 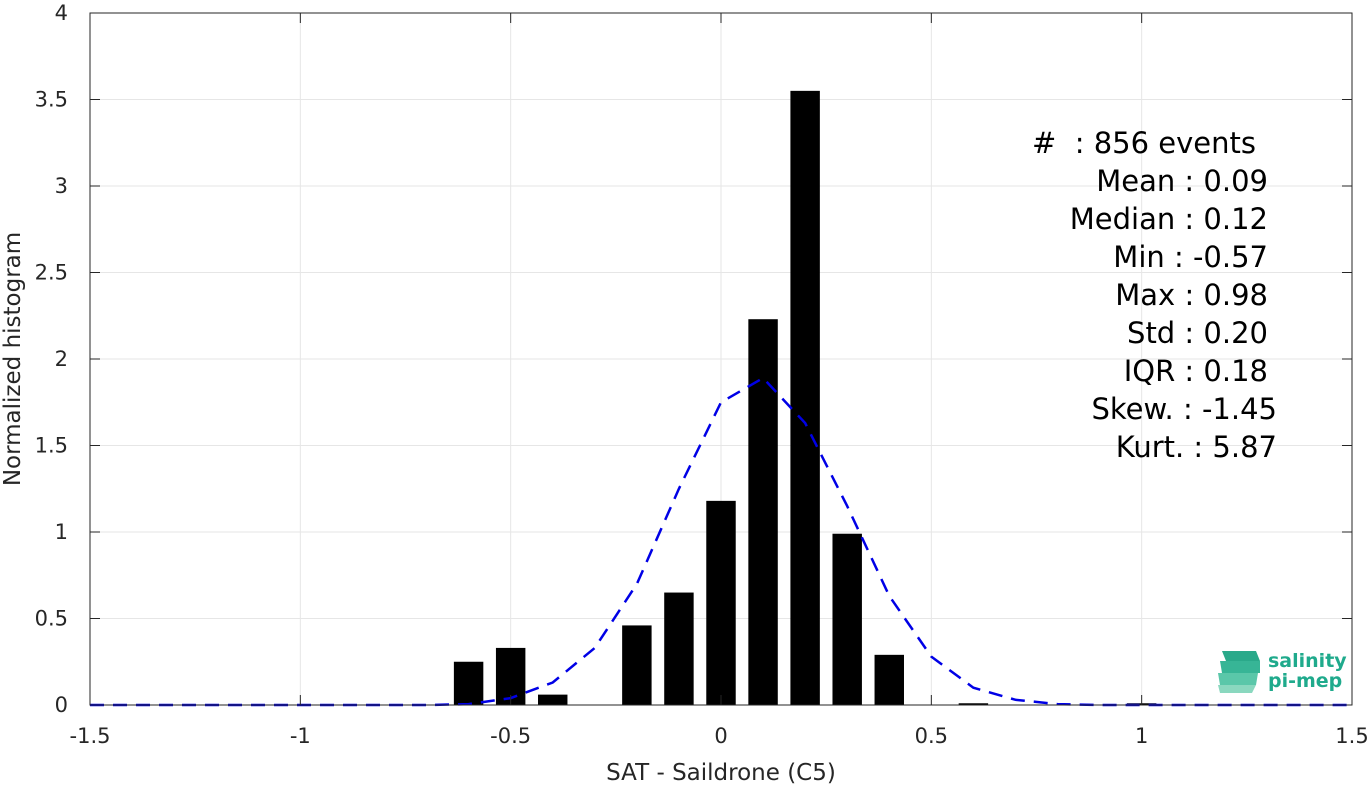 I want to click on stat-kurt: Kurt. : 5.87, so click(x=1196, y=447).